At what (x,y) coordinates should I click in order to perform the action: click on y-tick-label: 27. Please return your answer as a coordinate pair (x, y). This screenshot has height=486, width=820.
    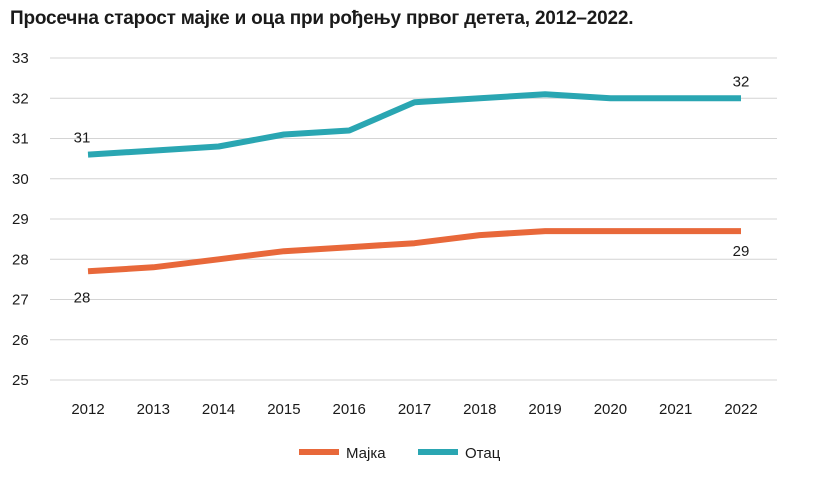
    Looking at the image, I should click on (20, 300).